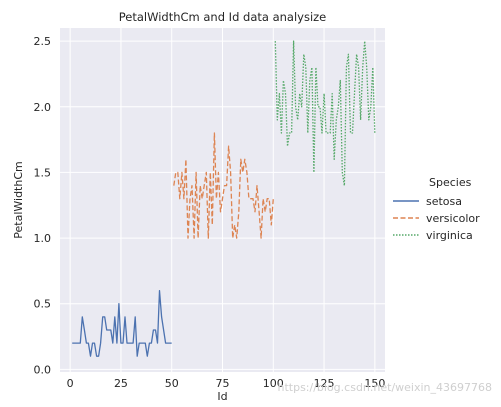 The width and height of the screenshot is (501, 407). What do you see at coordinates (18, 199) in the screenshot?
I see `y-axis-label: PetalWidthCm` at bounding box center [18, 199].